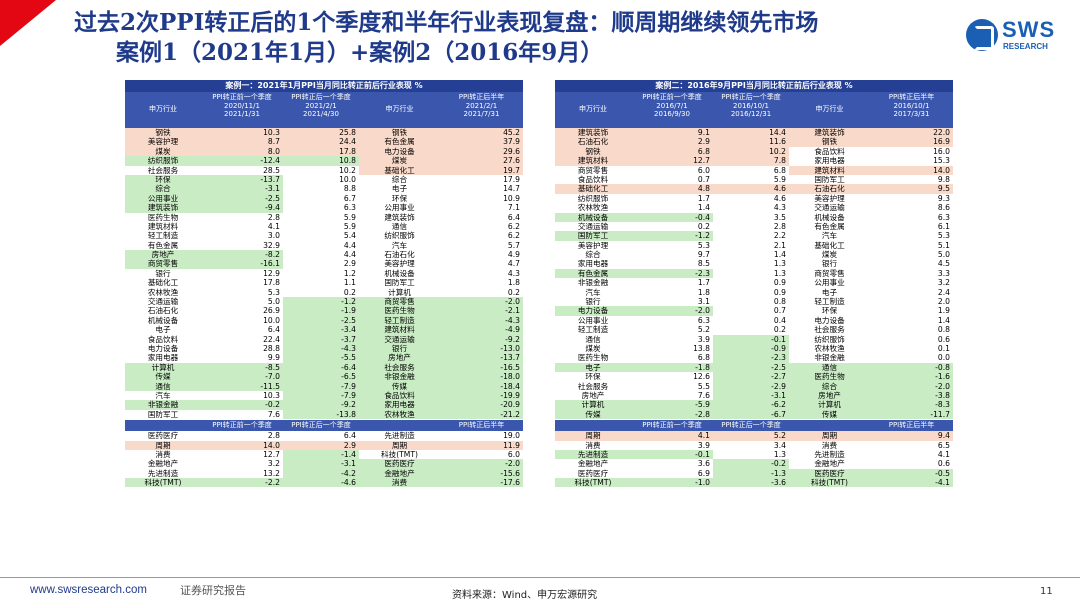 Image resolution: width=1080 pixels, height=608 pixels. Describe the element at coordinates (751, 105) in the screenshot. I see `post-quarter-header-line: 2016/10/1` at that location.